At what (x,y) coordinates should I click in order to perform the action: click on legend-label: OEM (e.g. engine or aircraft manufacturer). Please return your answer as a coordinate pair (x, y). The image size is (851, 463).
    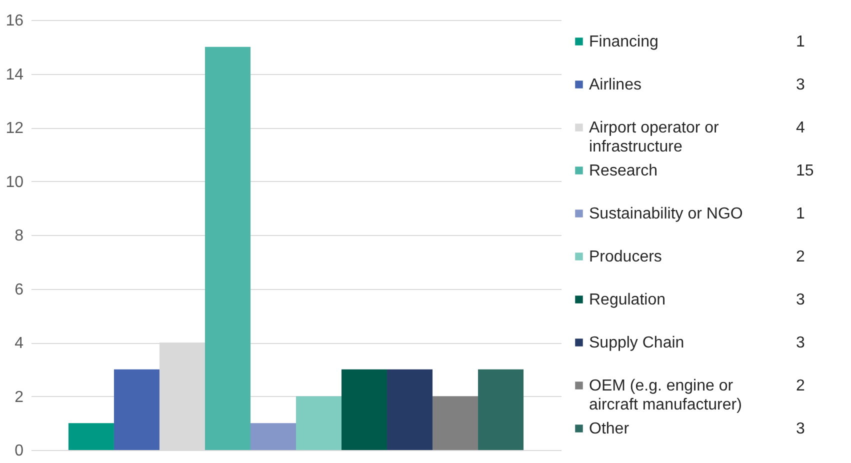
    Looking at the image, I should click on (665, 396).